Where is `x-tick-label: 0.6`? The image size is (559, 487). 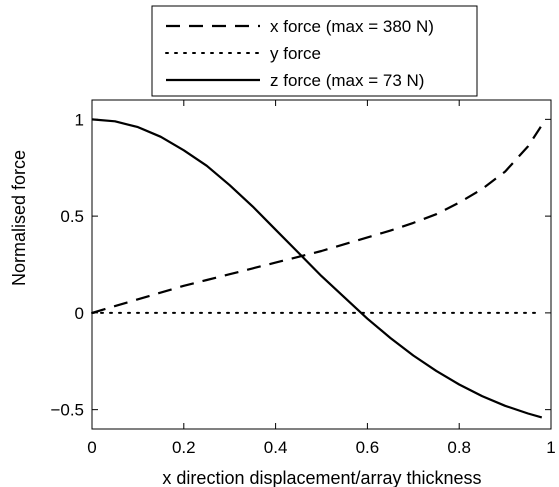 x-tick-label: 0.6 is located at coordinates (368, 447).